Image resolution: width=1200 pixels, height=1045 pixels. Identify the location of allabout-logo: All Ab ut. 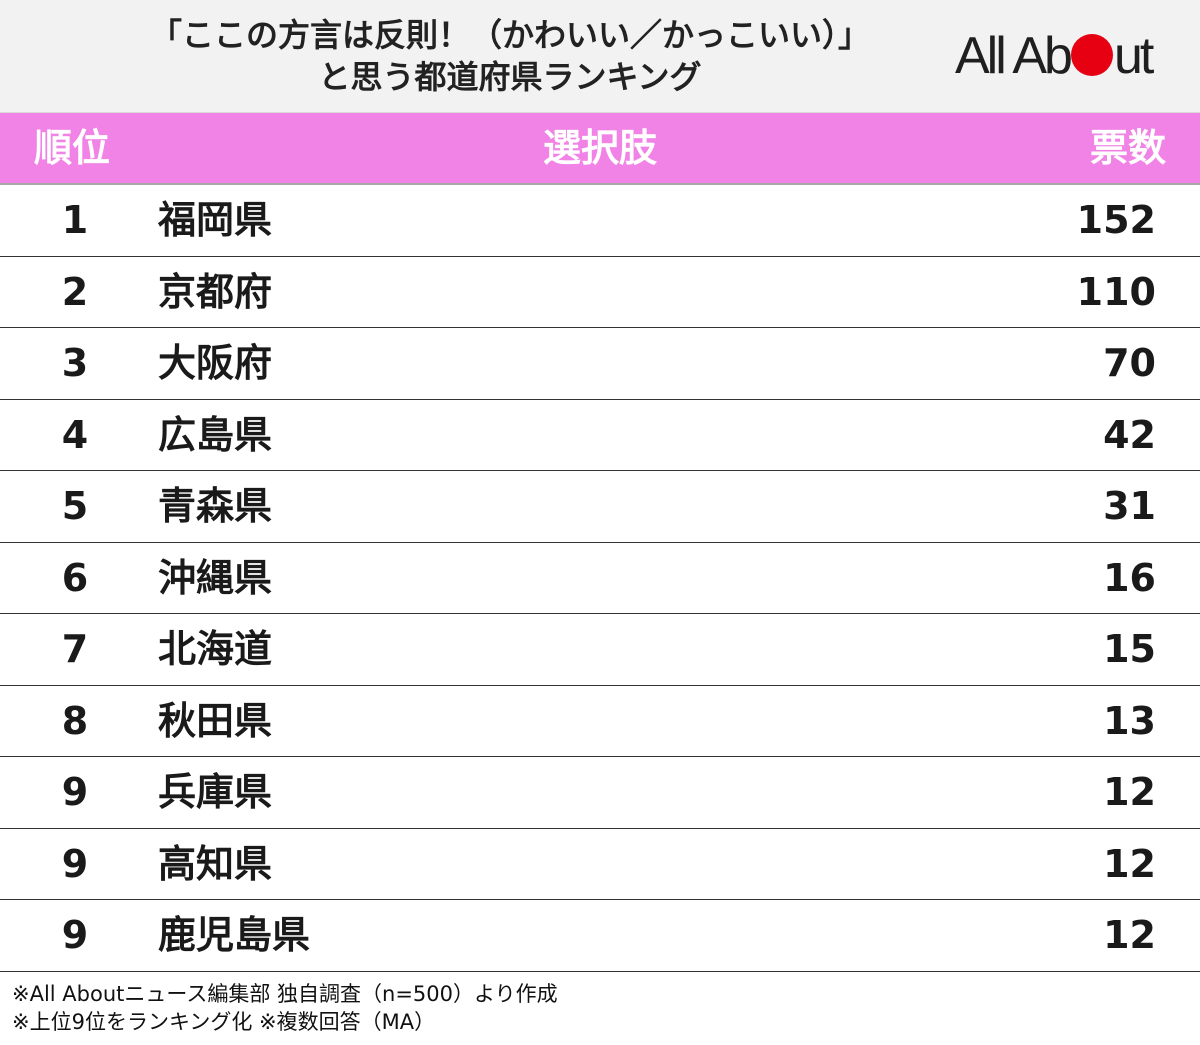
(1065, 56).